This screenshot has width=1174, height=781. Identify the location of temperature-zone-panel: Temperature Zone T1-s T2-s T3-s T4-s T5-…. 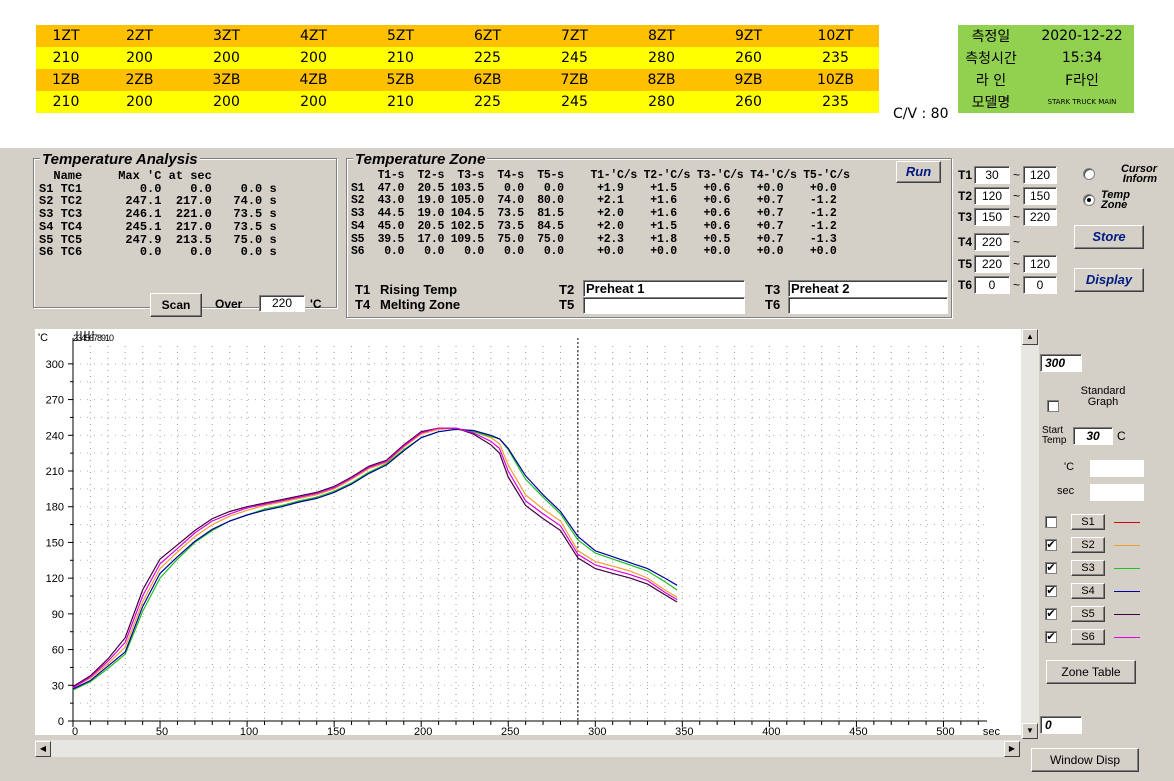
(649, 234).